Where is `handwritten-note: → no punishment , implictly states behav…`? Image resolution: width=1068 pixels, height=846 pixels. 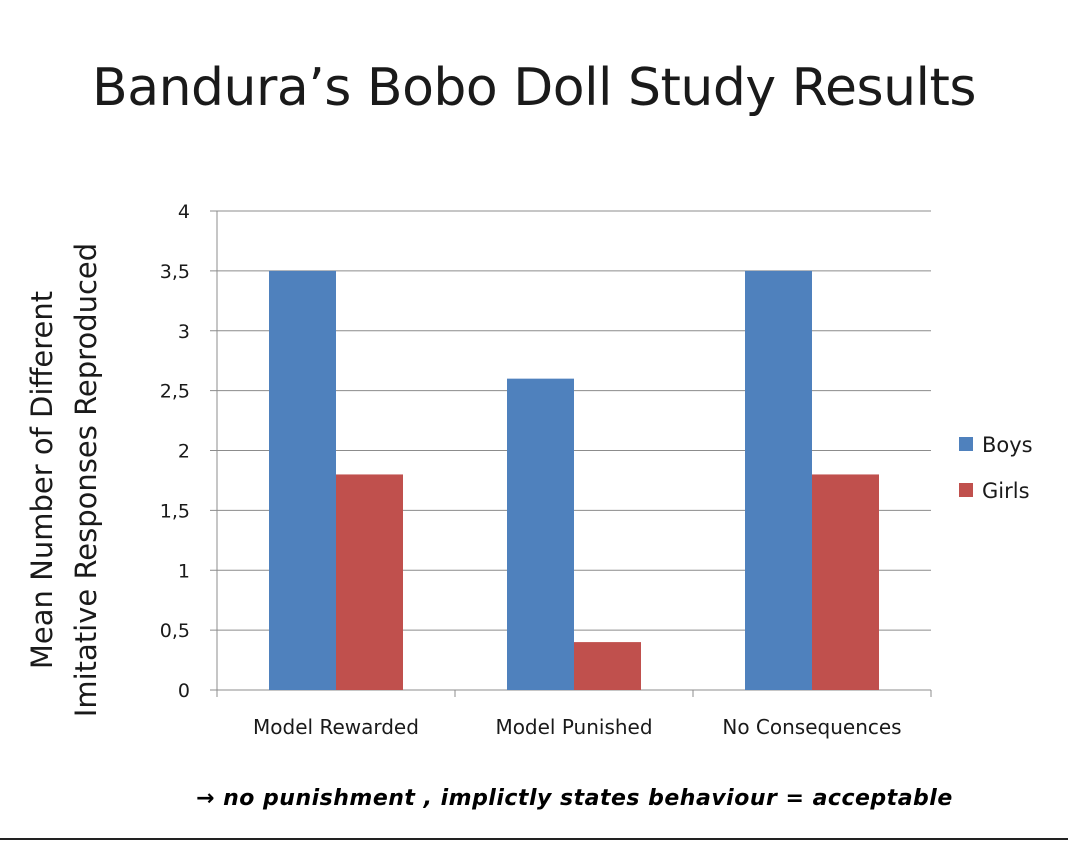
handwritten-note: → no punishment , implictly states behav… is located at coordinates (574, 798).